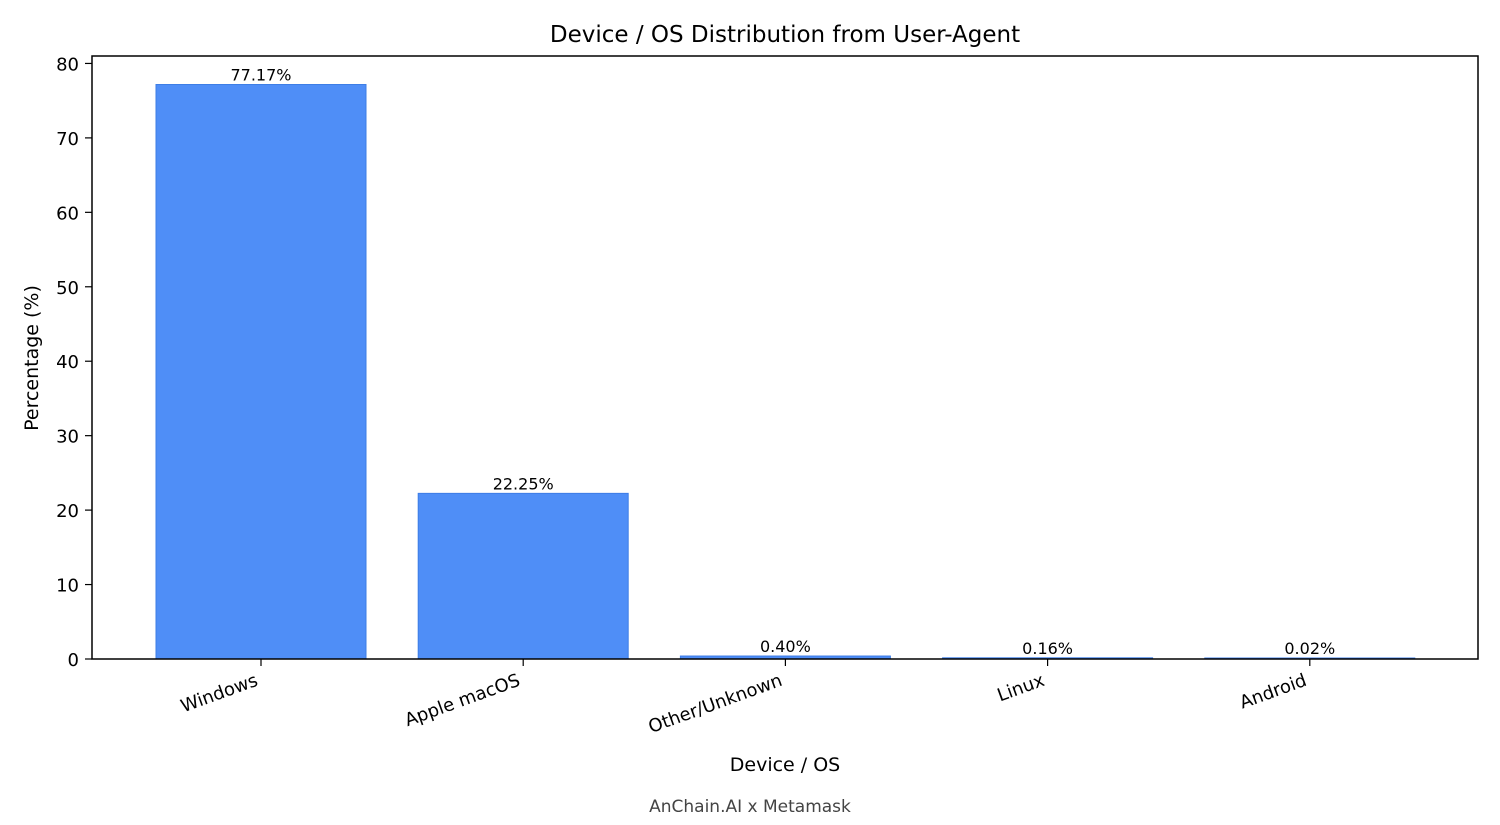  Describe the element at coordinates (67, 586) in the screenshot. I see `y-tick-label: 10` at that location.